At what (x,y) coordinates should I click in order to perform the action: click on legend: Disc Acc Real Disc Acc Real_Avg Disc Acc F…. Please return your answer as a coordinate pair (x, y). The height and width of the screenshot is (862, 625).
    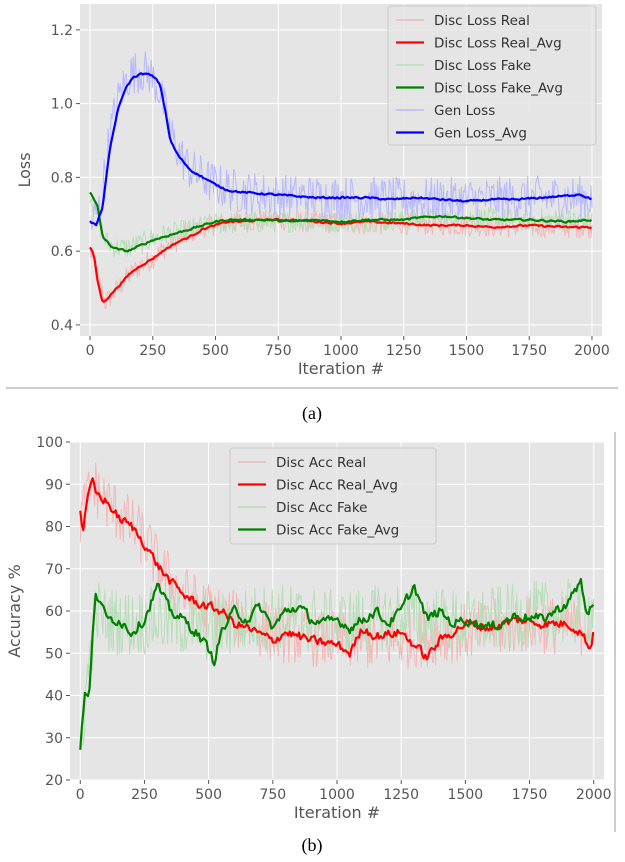
    Looking at the image, I should click on (333, 496).